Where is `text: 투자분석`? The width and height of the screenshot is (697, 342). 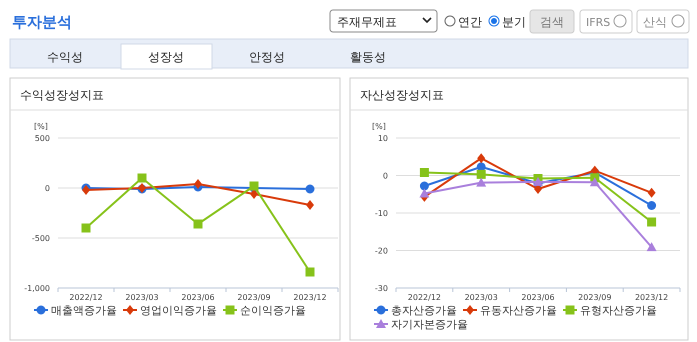 text: 투자분석 is located at coordinates (42, 22).